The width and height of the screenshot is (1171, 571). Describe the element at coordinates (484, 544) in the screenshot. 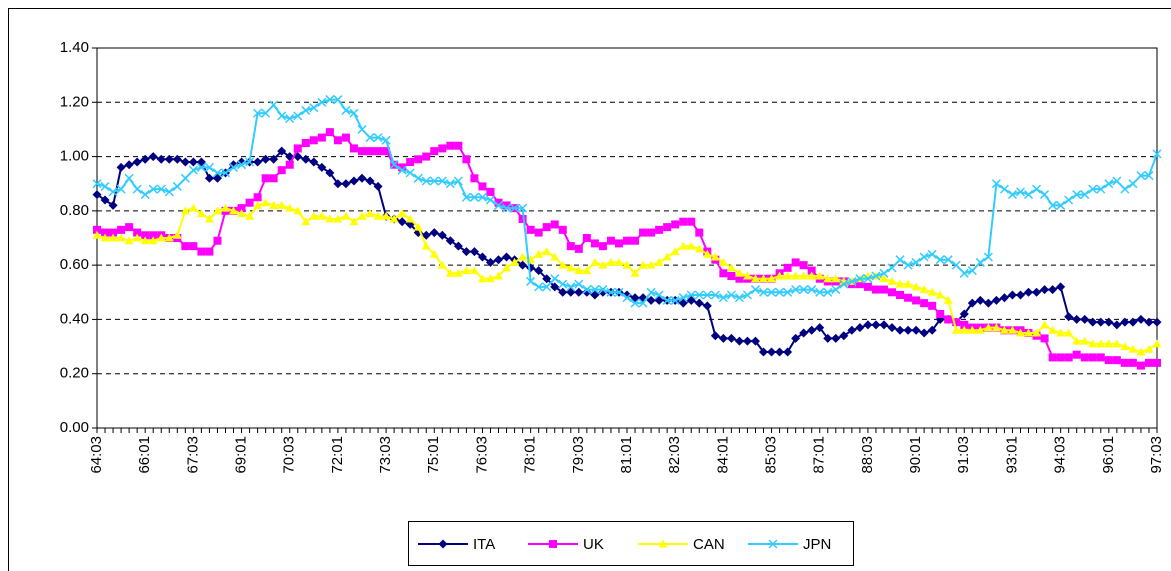

I see `legend-label: ITA` at that location.